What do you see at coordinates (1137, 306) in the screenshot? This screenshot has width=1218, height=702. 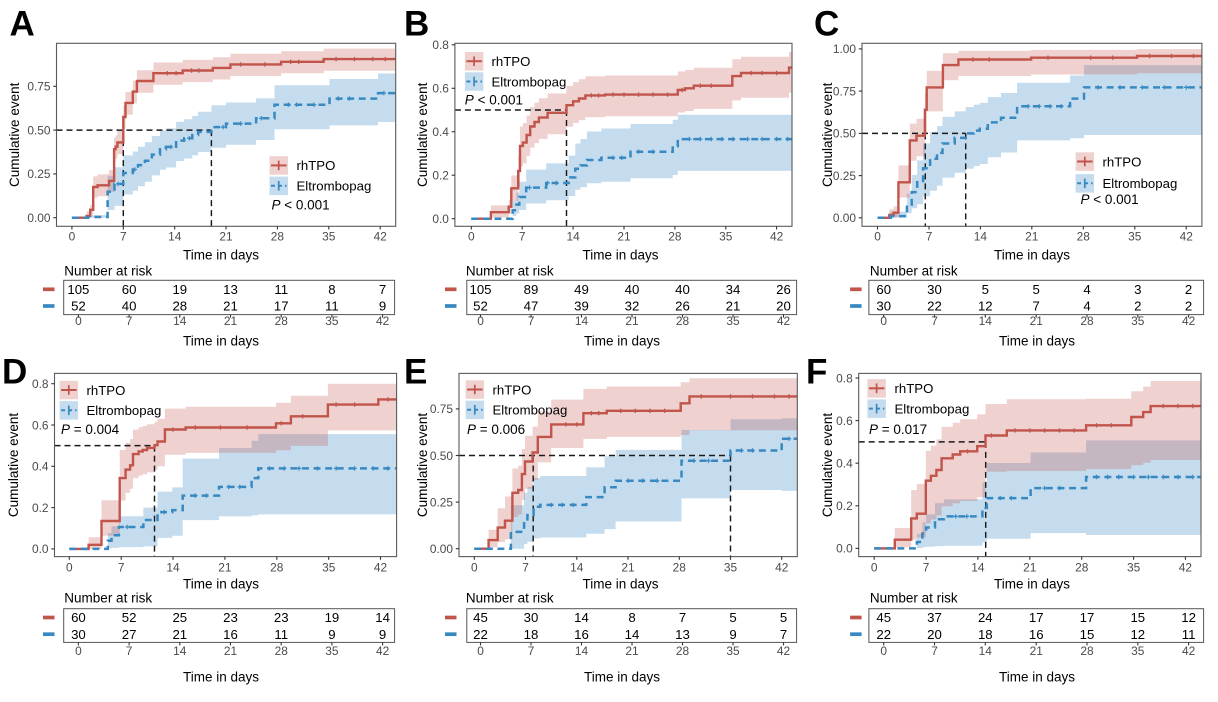 I see `svg-text: 2` at bounding box center [1137, 306].